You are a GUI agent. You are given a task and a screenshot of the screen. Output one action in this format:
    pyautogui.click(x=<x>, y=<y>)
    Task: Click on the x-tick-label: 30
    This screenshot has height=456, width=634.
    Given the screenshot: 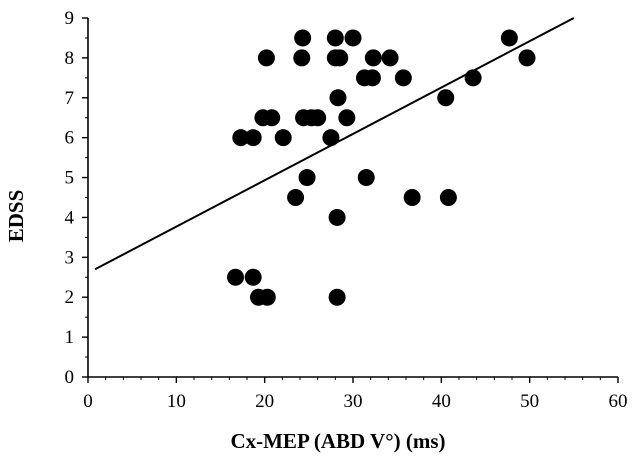 What is the action you would take?
    pyautogui.click(x=353, y=401)
    